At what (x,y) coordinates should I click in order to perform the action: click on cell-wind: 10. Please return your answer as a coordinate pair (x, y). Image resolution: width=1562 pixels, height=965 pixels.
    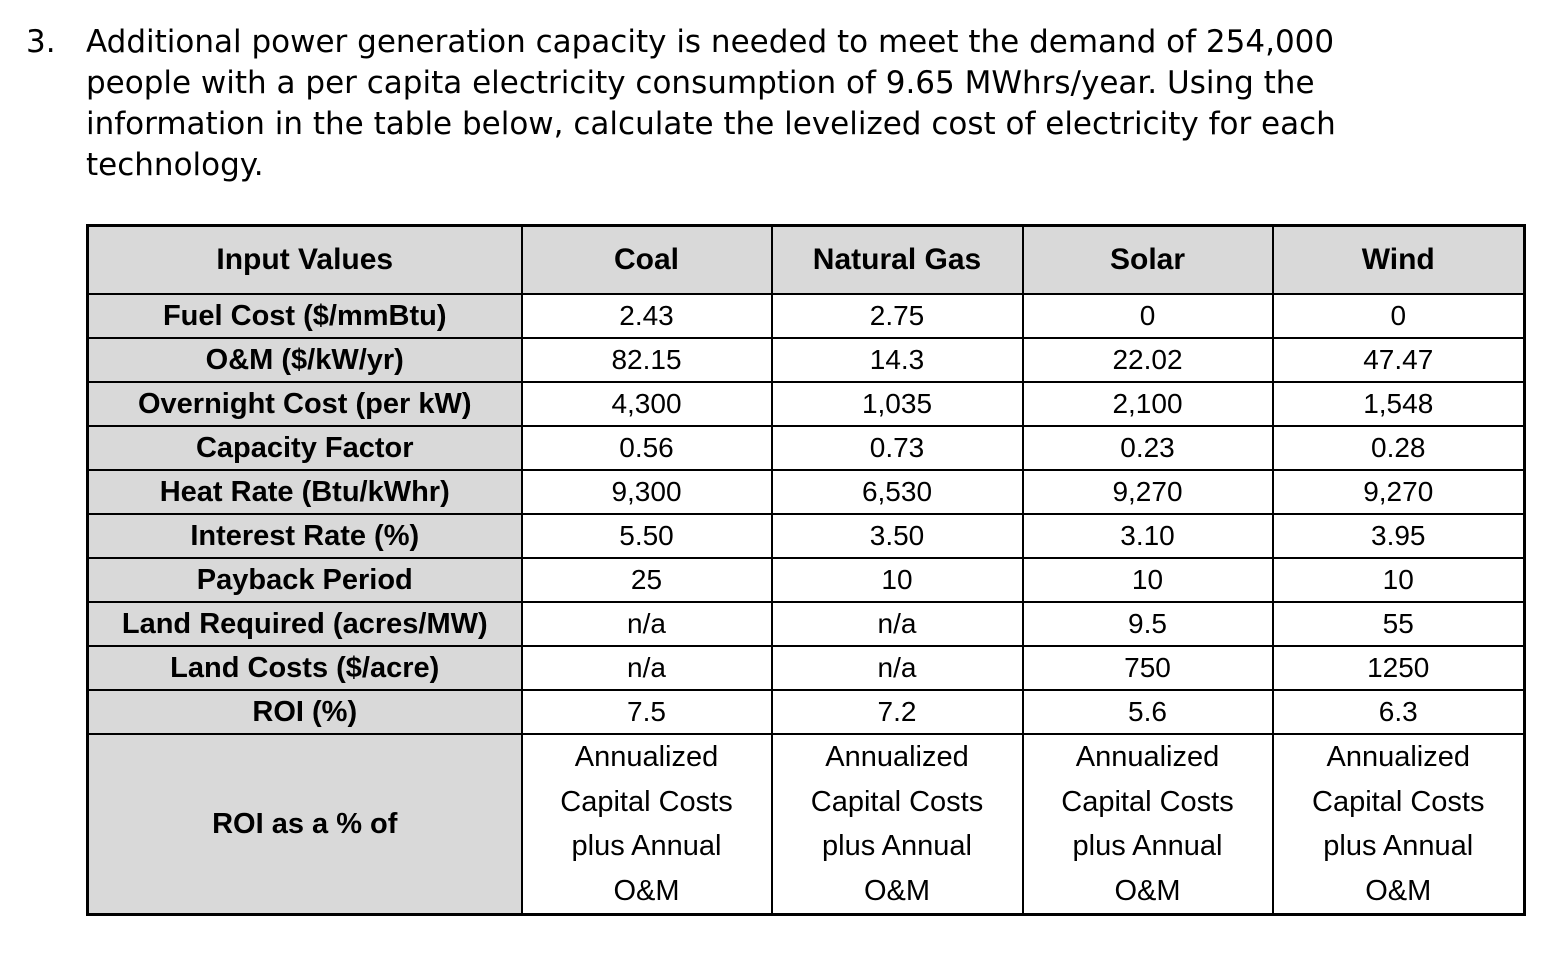
    Looking at the image, I should click on (1398, 580).